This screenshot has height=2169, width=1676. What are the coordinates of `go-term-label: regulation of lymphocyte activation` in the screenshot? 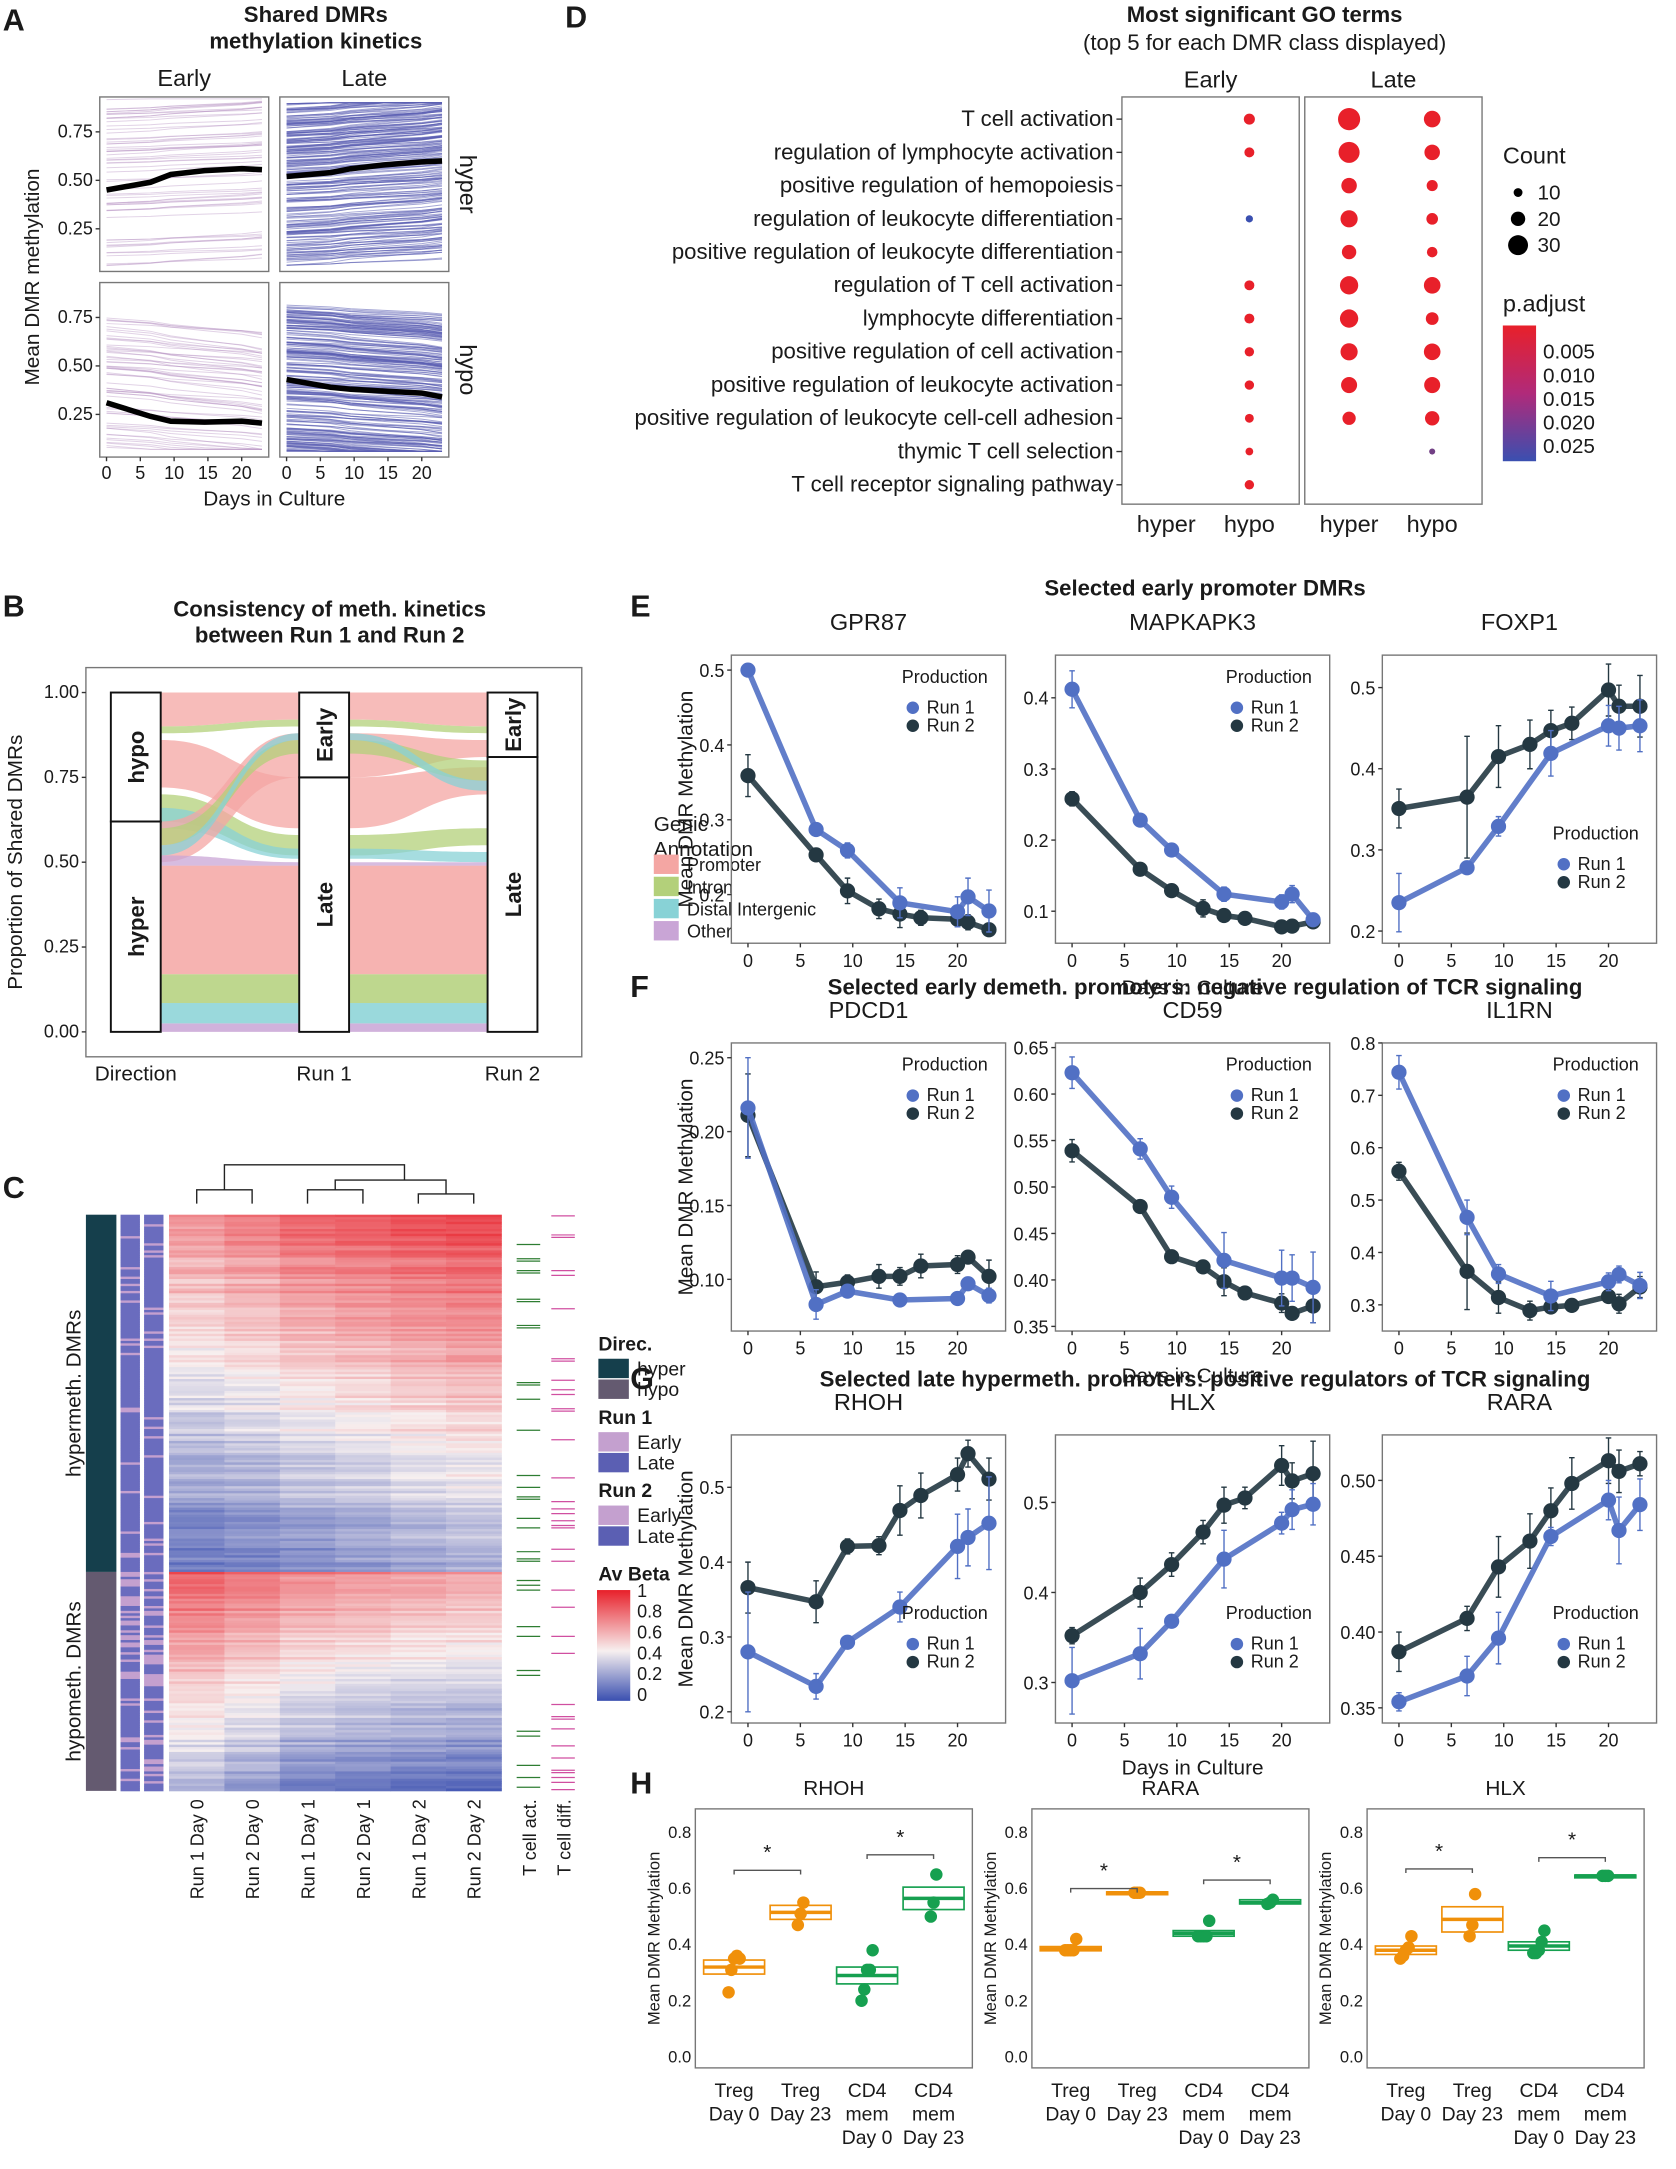 It's located at (944, 151).